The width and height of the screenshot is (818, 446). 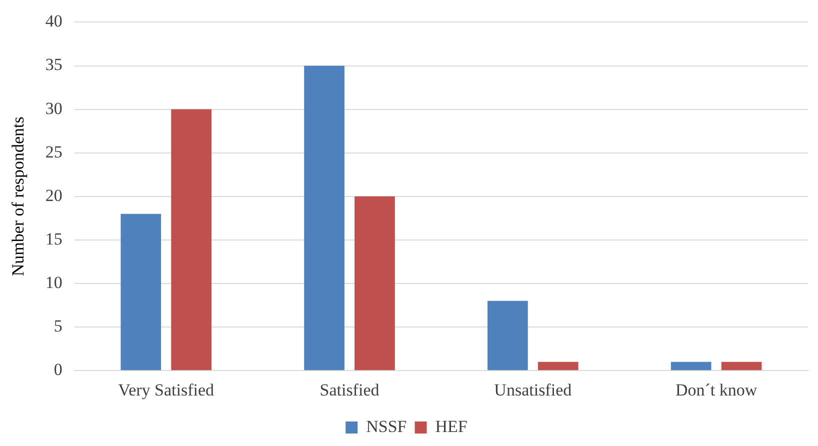 I want to click on x-tick-label: Satisfied, so click(x=350, y=390).